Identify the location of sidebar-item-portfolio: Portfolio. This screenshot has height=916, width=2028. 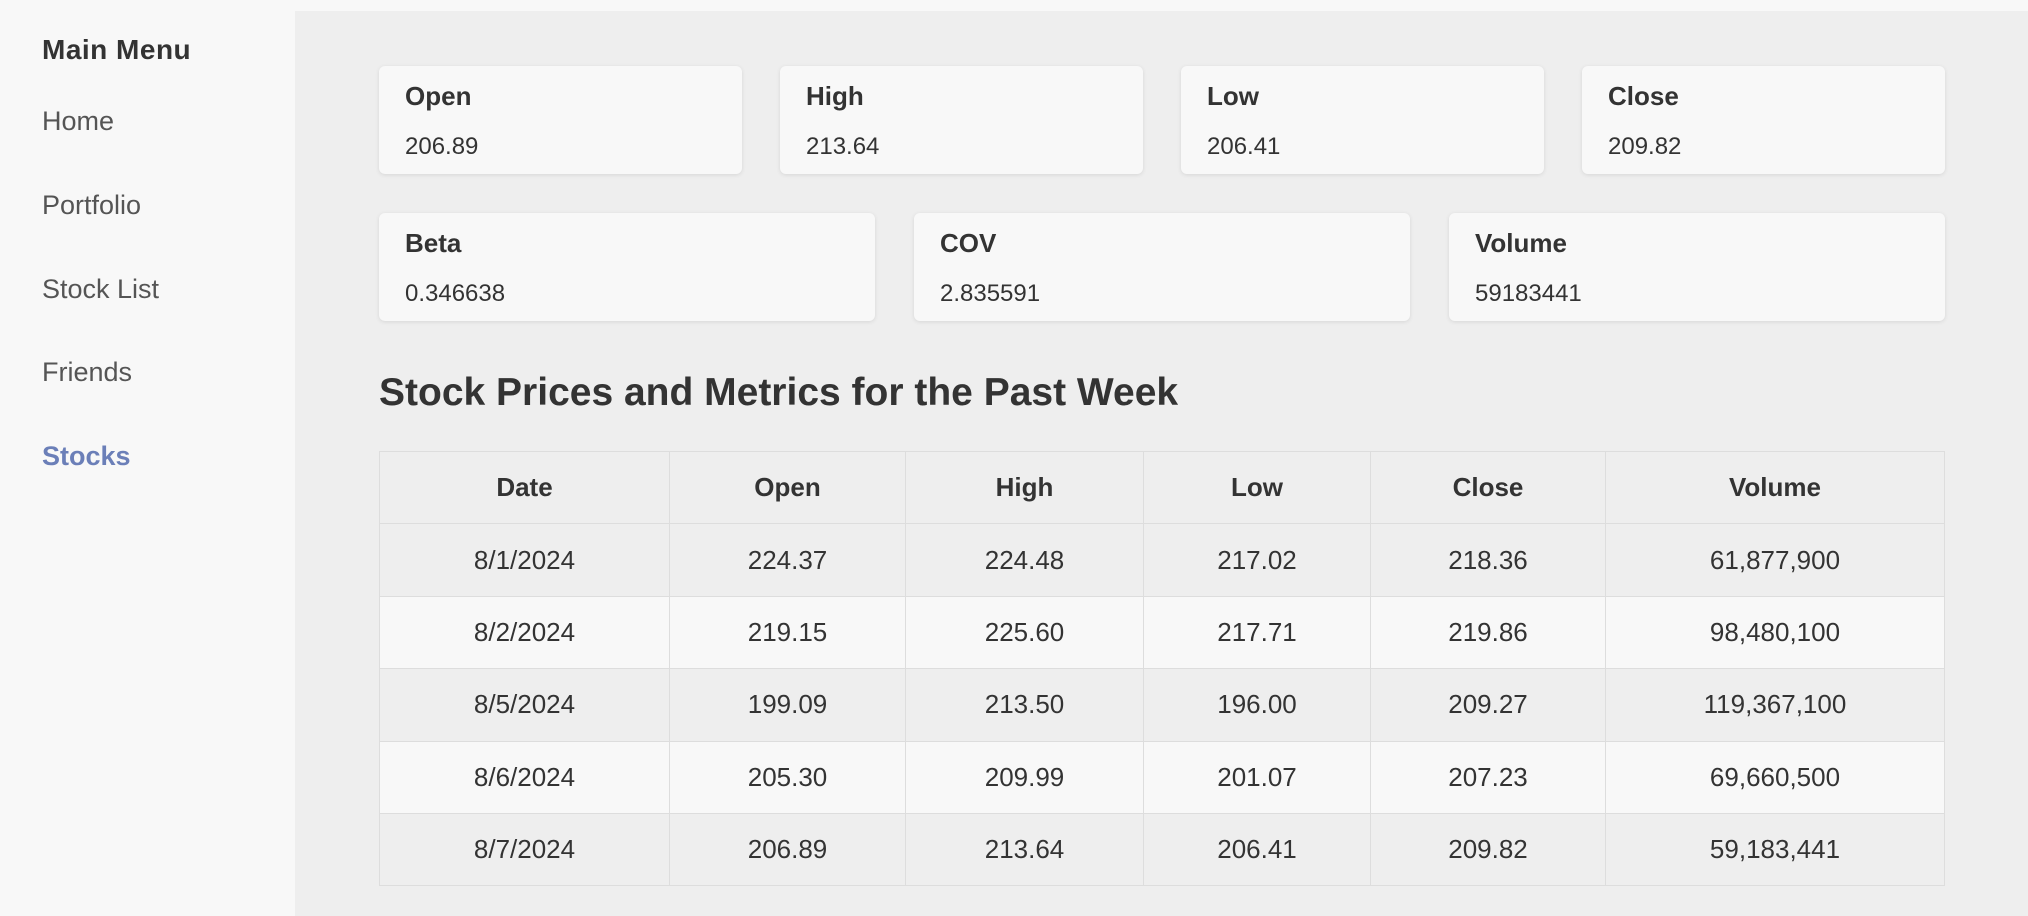
(92, 205).